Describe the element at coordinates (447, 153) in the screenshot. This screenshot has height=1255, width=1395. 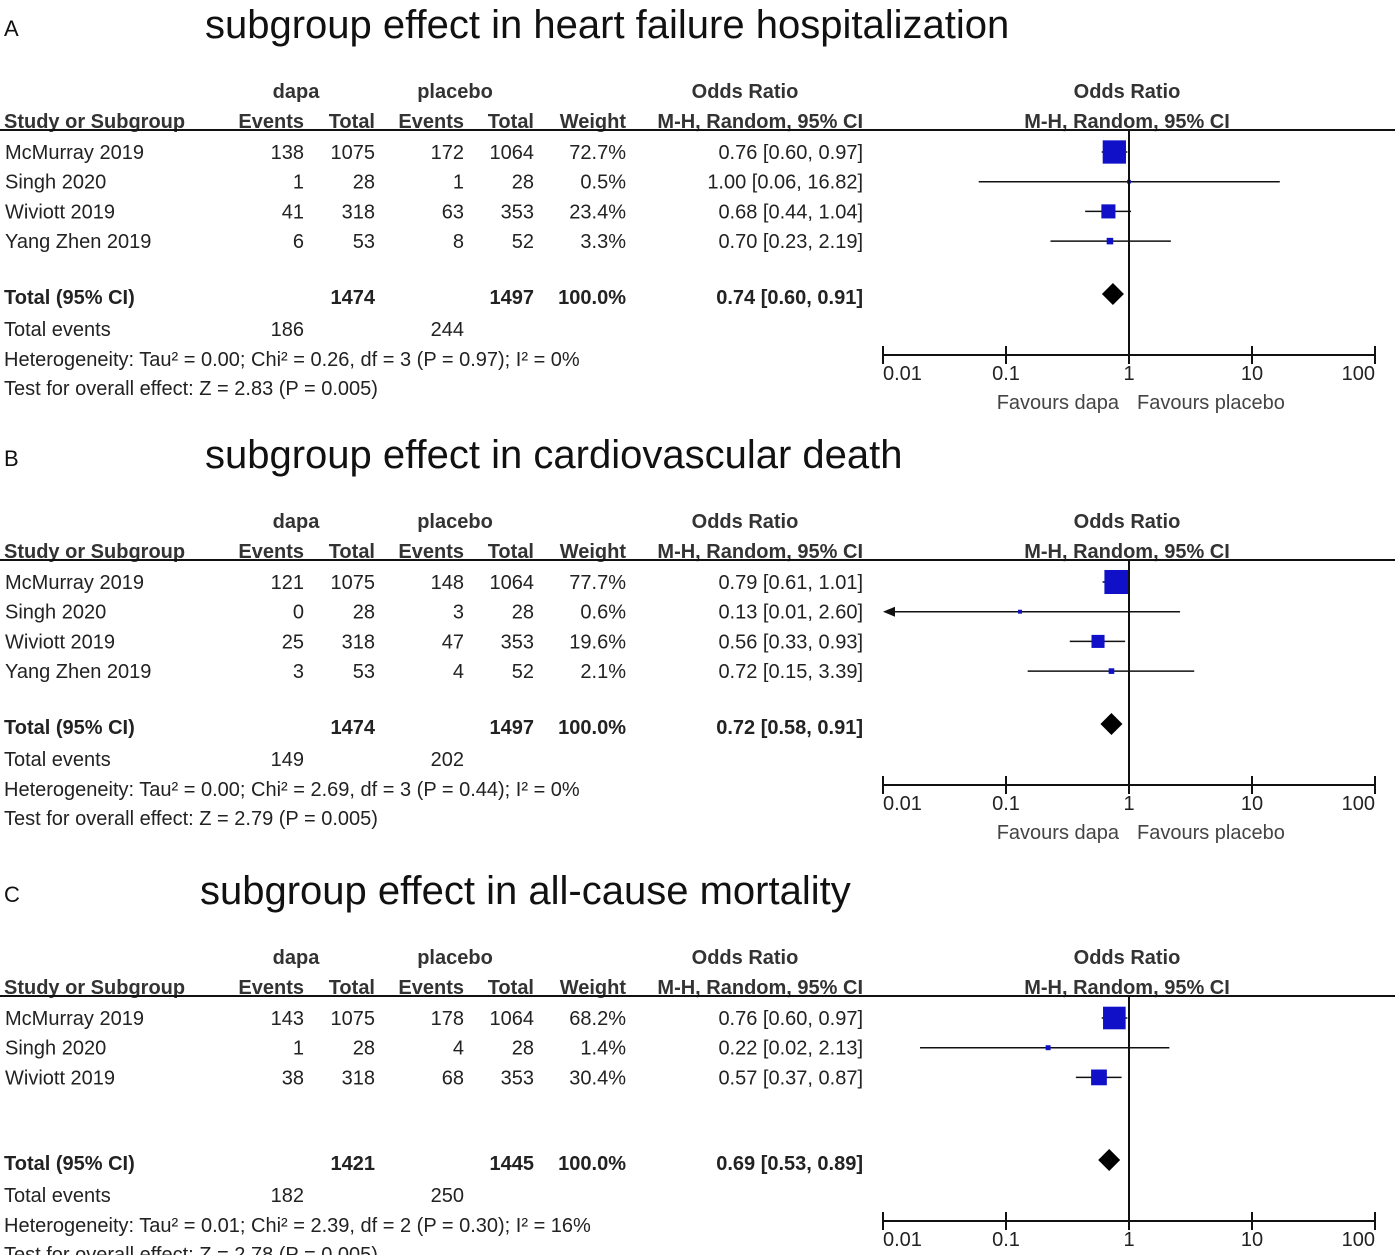
I see `events-placebo: 172` at that location.